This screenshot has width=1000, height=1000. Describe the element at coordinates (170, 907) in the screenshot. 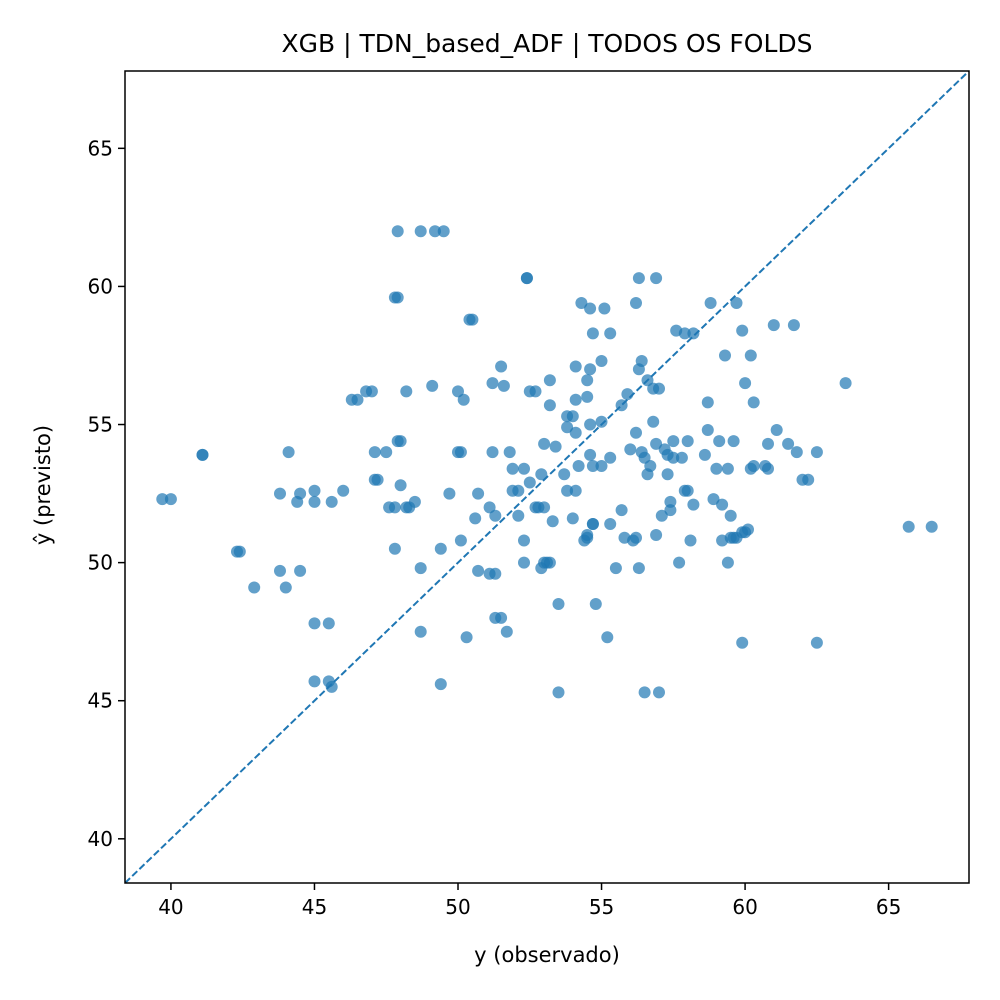

I see `x-tick-label: 40` at that location.